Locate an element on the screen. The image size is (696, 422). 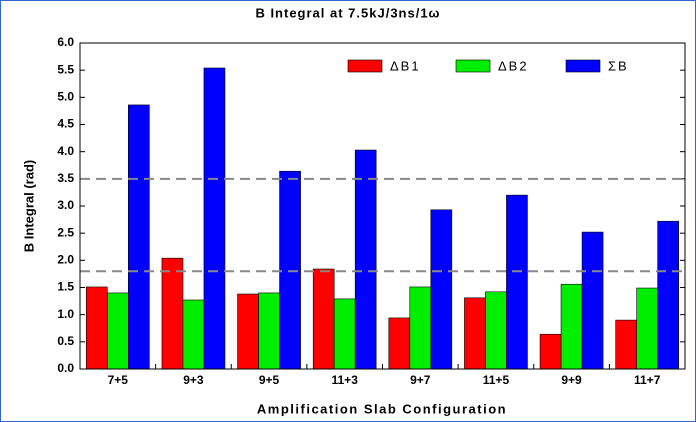
legend-label: ΣB is located at coordinates (618, 65).